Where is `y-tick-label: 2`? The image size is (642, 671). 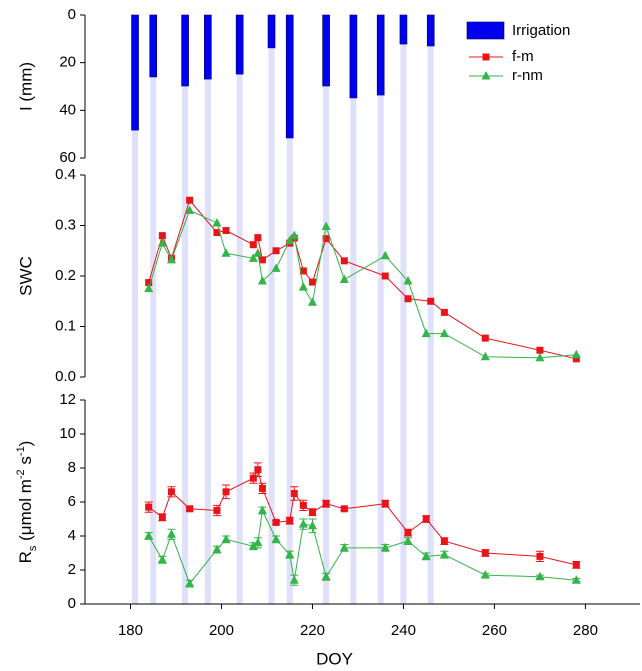
y-tick-label: 2 is located at coordinates (72, 569).